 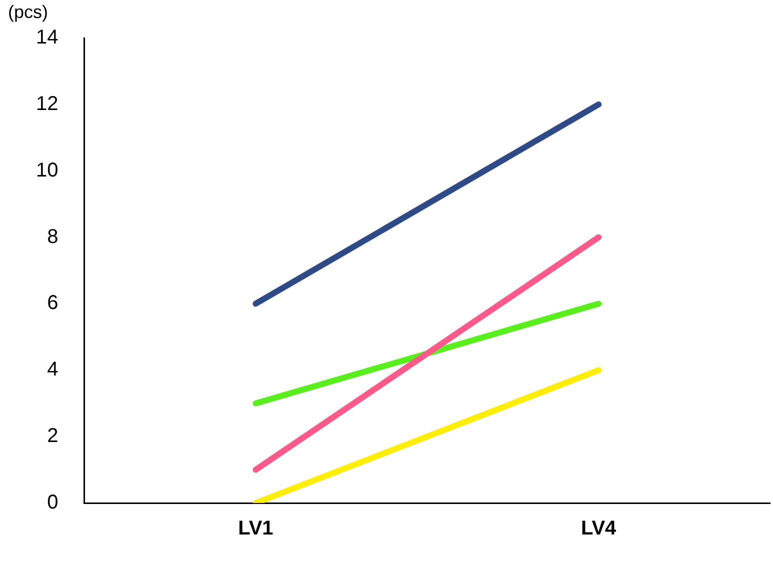 What do you see at coordinates (47, 170) in the screenshot?
I see `y-tick-label: 10` at bounding box center [47, 170].